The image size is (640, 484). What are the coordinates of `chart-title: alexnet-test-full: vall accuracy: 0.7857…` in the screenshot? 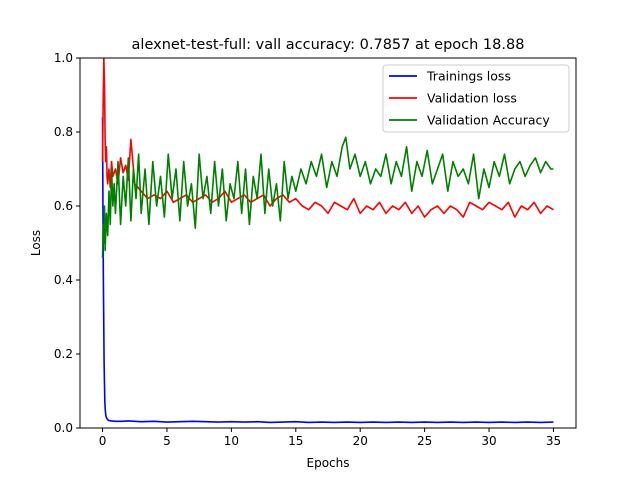 It's located at (328, 45).